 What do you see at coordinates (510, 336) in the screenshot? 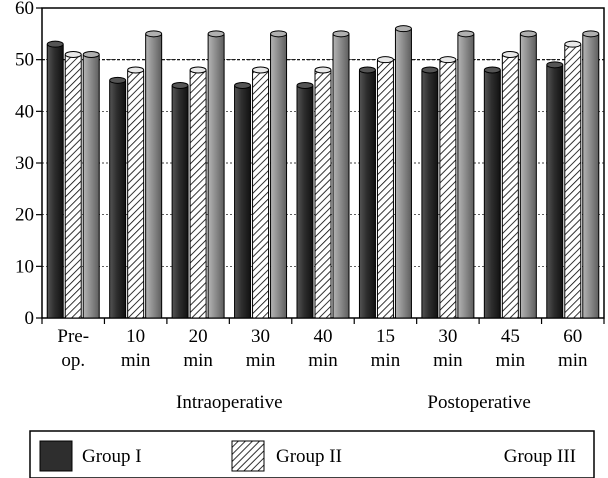
I see `x-category-label: 45` at bounding box center [510, 336].